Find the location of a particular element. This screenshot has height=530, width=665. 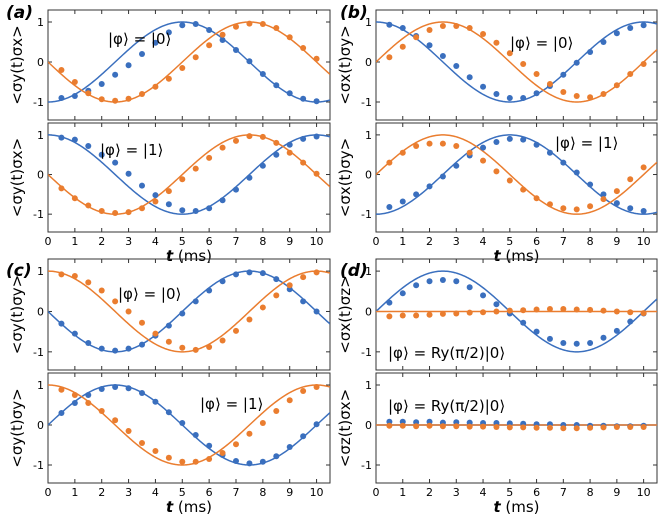

x-tick-label: 3 is located at coordinates (456, 492).